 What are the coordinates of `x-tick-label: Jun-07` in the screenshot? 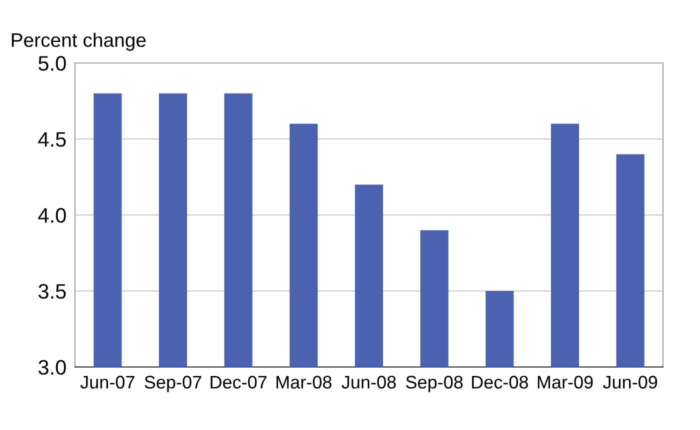 It's located at (107, 382).